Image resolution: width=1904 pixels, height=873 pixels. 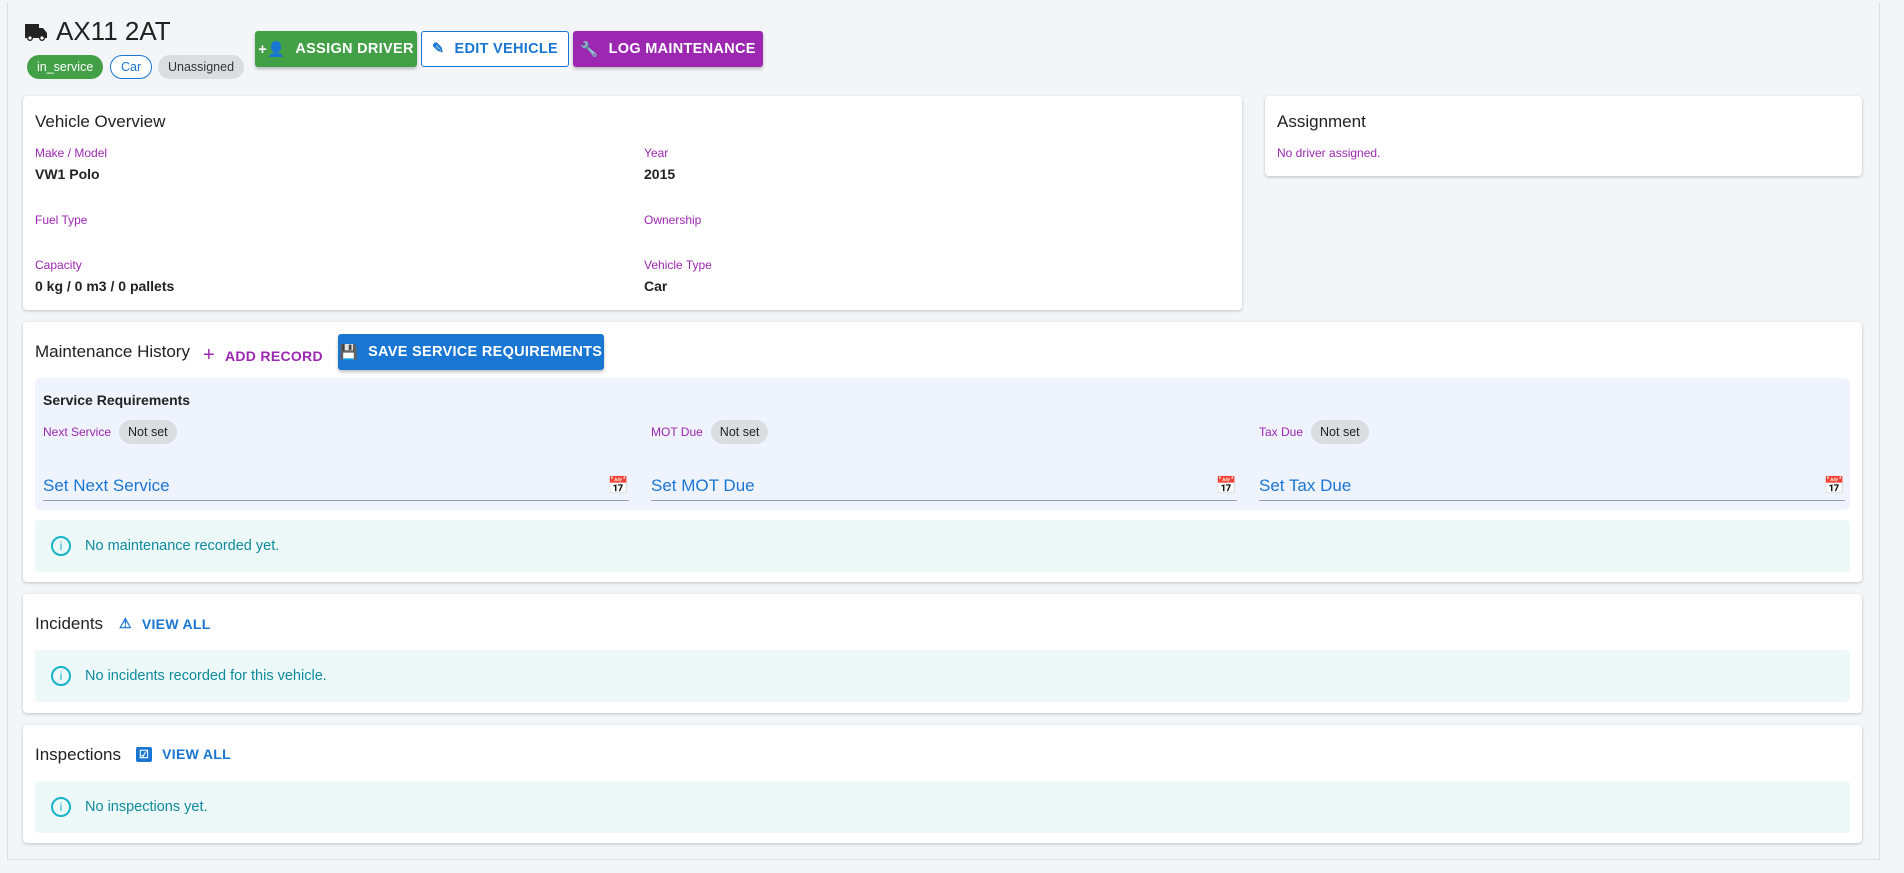 I want to click on warning-icon: ⚠, so click(x=125, y=623).